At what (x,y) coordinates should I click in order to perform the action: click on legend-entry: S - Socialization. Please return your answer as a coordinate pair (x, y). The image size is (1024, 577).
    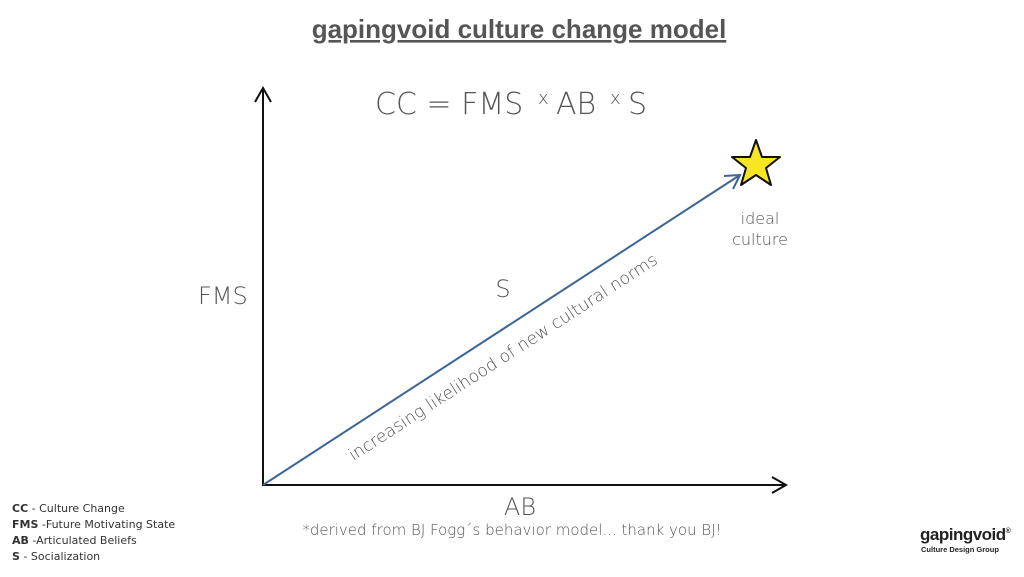
    Looking at the image, I should click on (56, 556).